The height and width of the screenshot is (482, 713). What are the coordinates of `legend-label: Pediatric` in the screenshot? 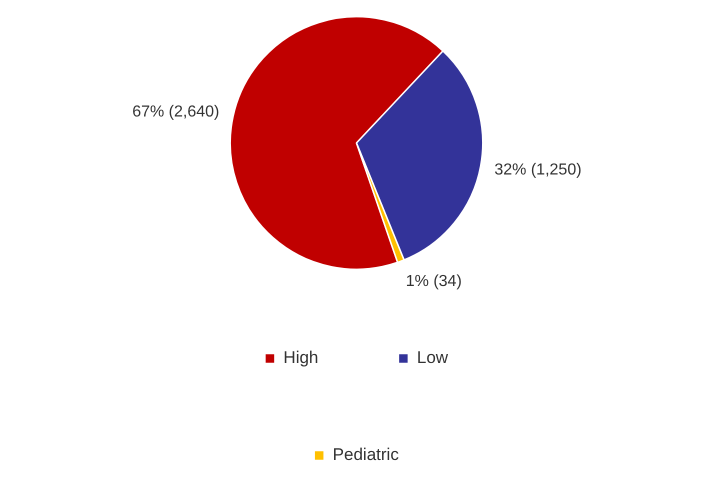 It's located at (366, 454).